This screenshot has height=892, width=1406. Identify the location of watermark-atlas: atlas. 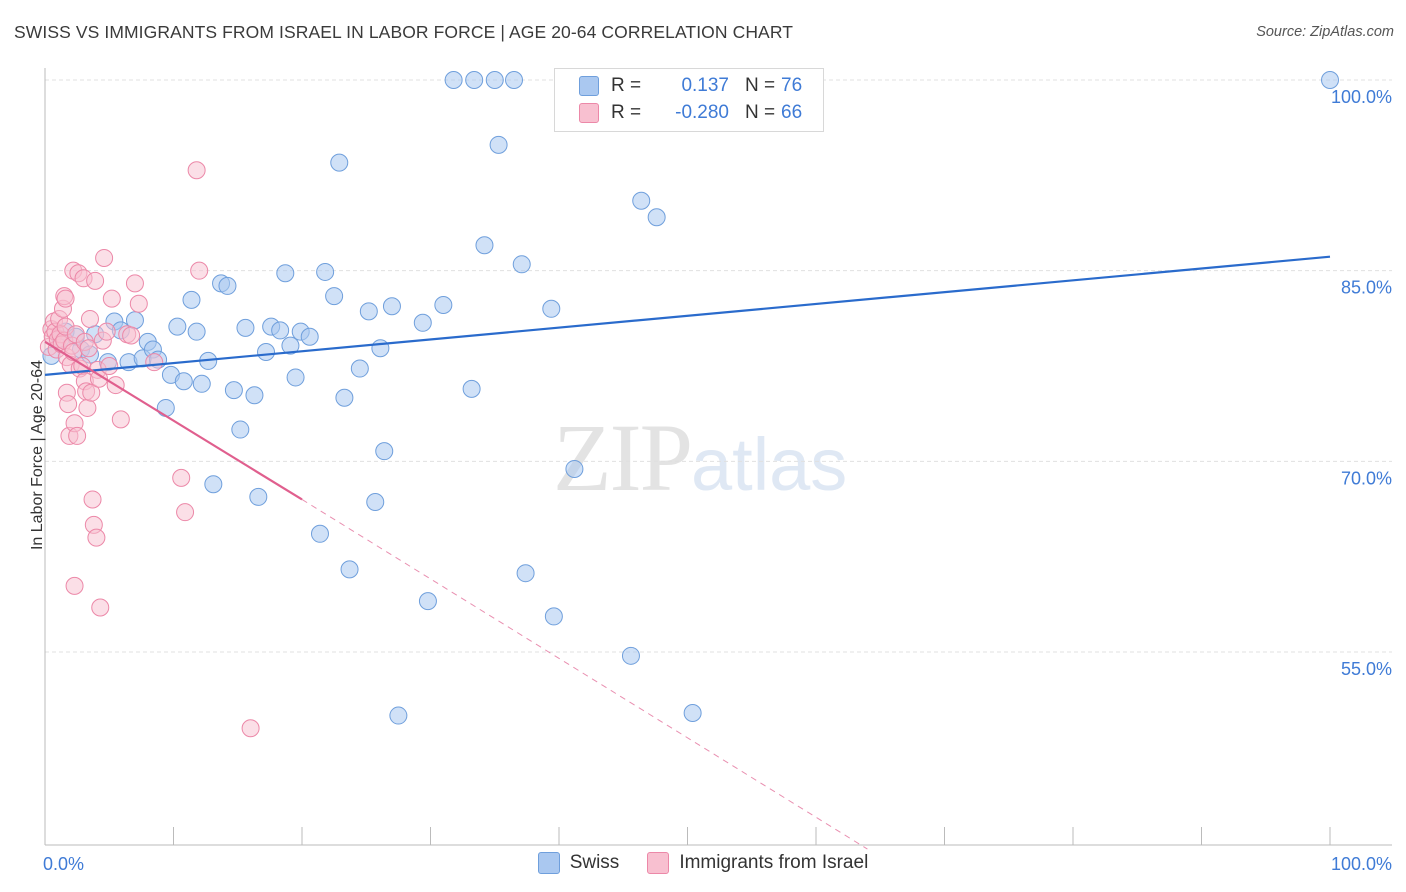
(769, 464).